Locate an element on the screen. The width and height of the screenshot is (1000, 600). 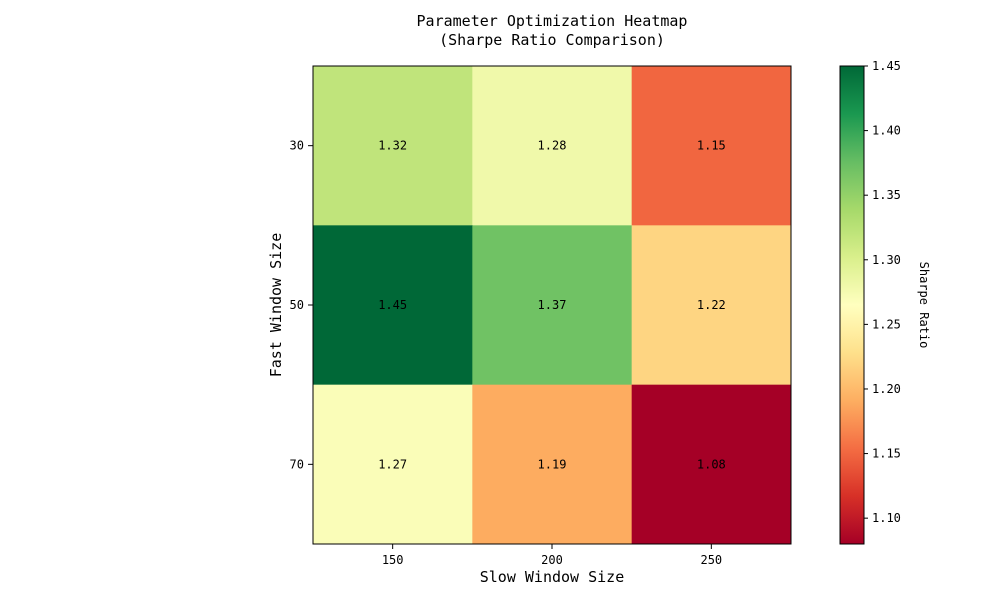
colorbar-tick-label: 1.25 is located at coordinates (886, 324).